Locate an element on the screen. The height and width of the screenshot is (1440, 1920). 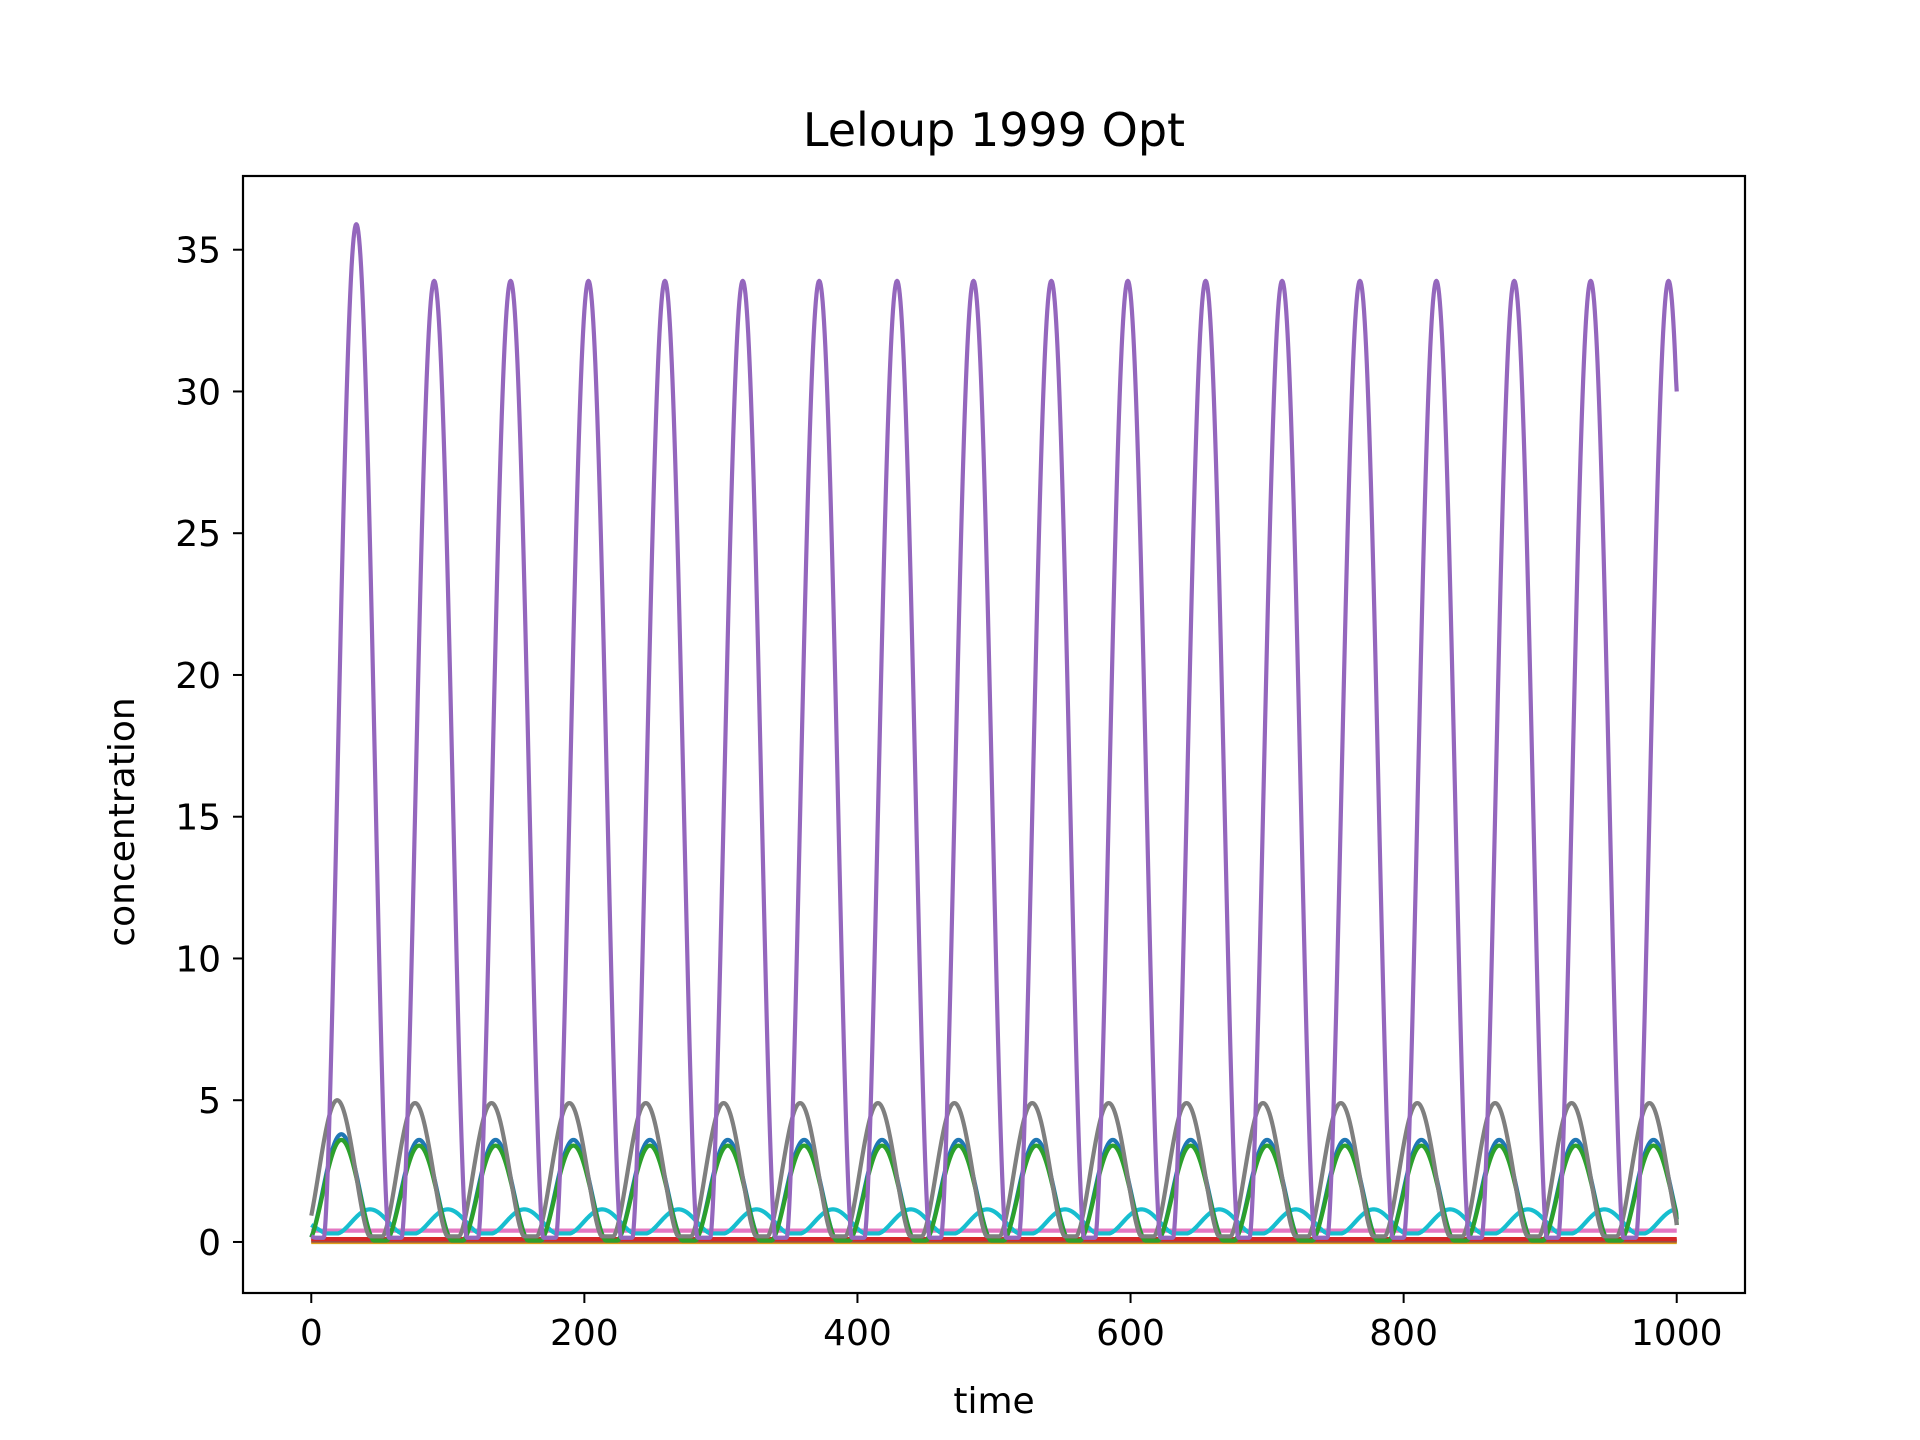
chart-title: Leloup 1999 Opt is located at coordinates (994, 130).